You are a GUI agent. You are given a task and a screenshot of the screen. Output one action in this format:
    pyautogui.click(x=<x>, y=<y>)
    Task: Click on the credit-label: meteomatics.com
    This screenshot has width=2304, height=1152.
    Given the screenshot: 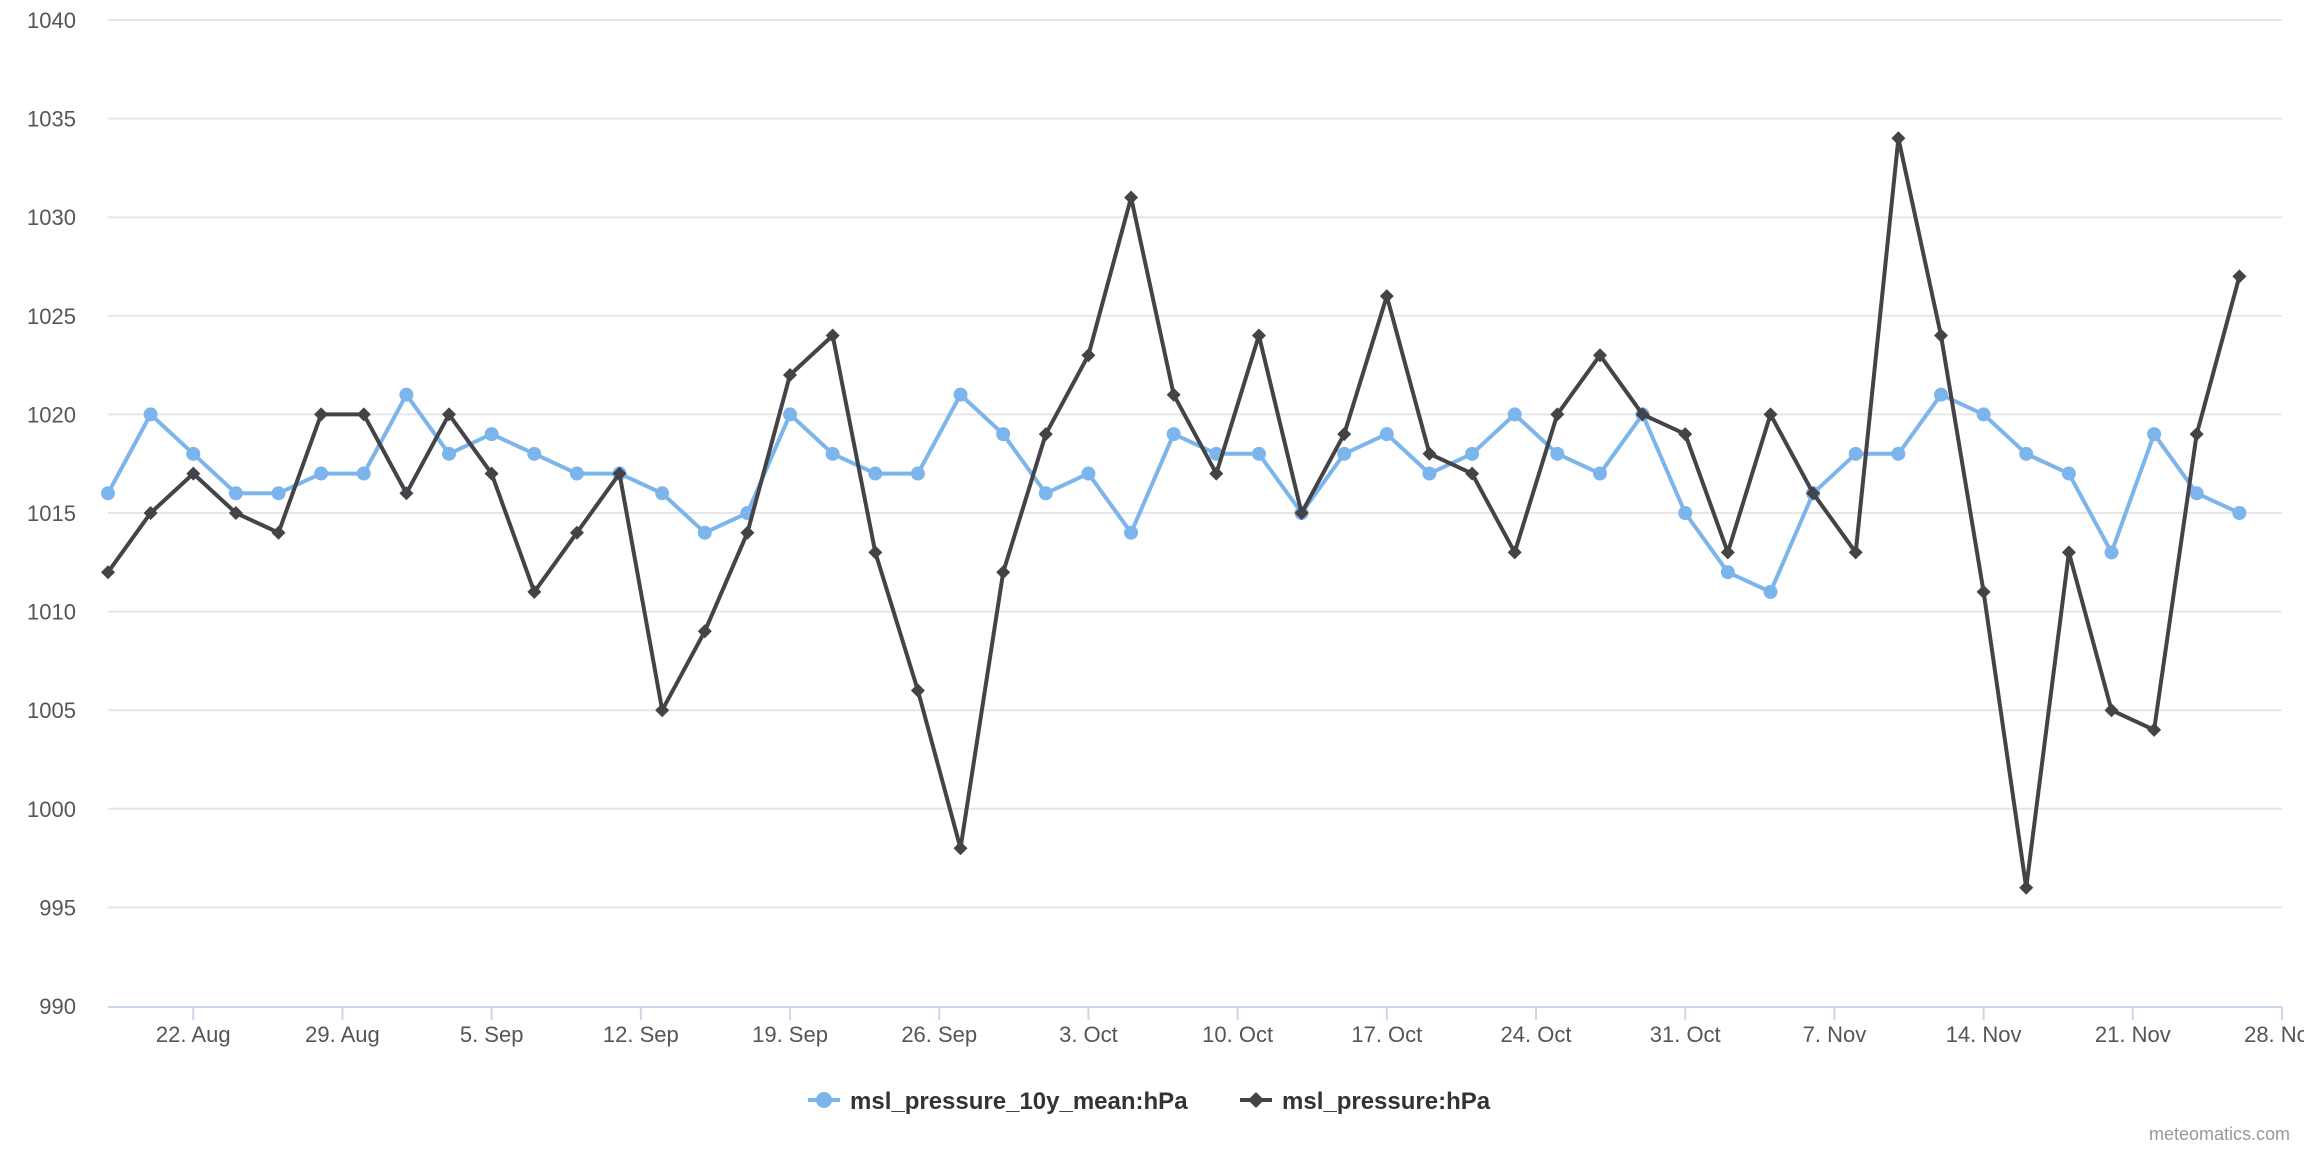 What is the action you would take?
    pyautogui.click(x=2219, y=1134)
    